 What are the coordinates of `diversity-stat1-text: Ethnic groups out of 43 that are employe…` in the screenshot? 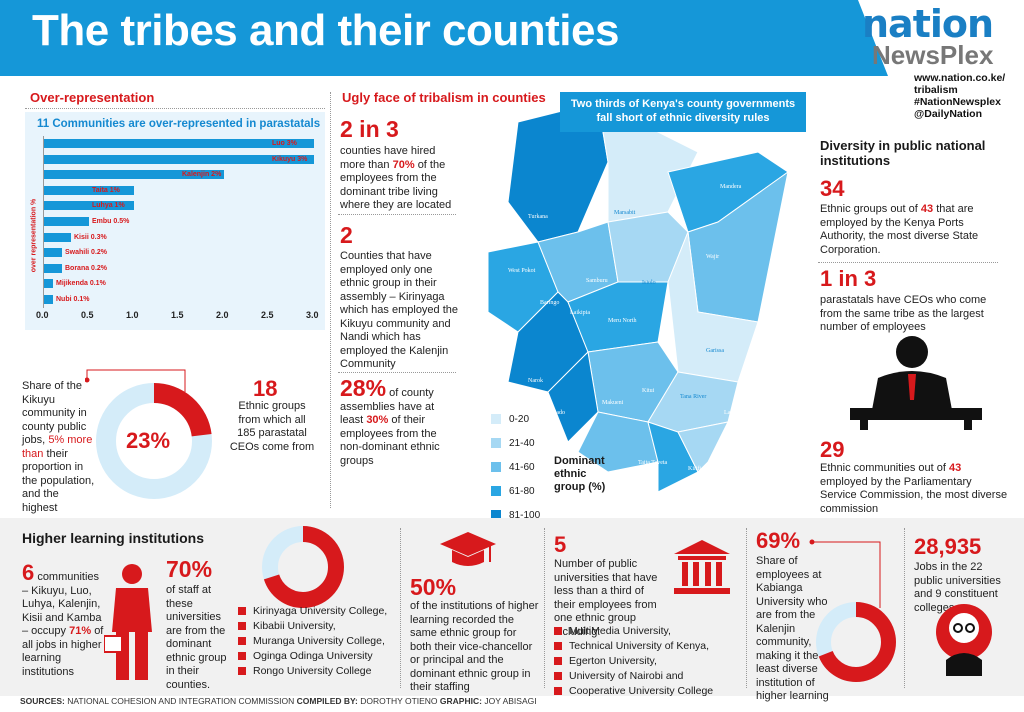 It's located at (910, 230).